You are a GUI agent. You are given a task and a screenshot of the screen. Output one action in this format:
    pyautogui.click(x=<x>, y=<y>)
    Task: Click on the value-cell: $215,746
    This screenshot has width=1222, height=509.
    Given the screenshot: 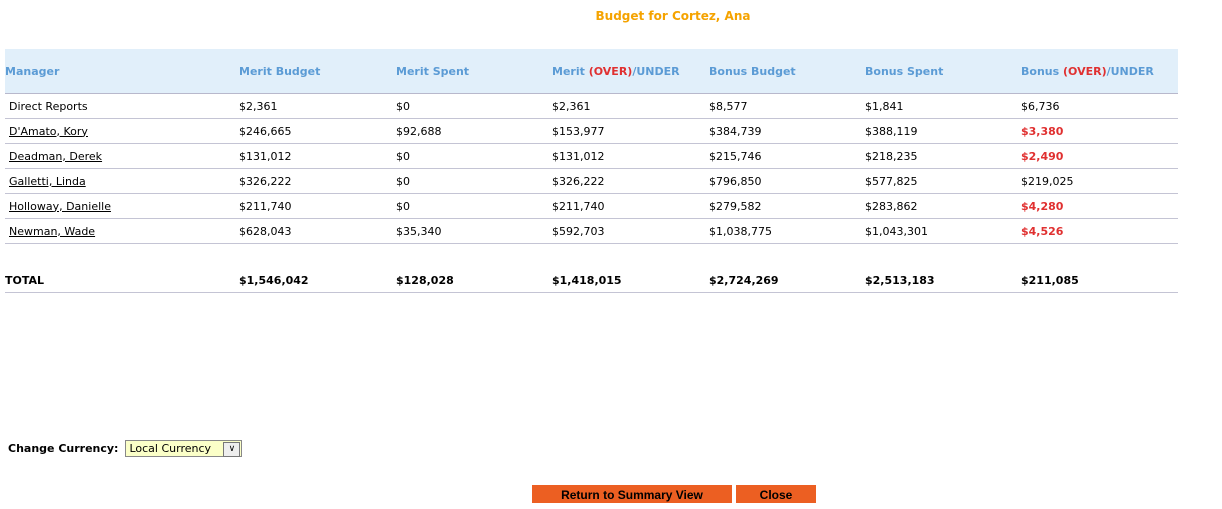 What is the action you would take?
    pyautogui.click(x=787, y=156)
    